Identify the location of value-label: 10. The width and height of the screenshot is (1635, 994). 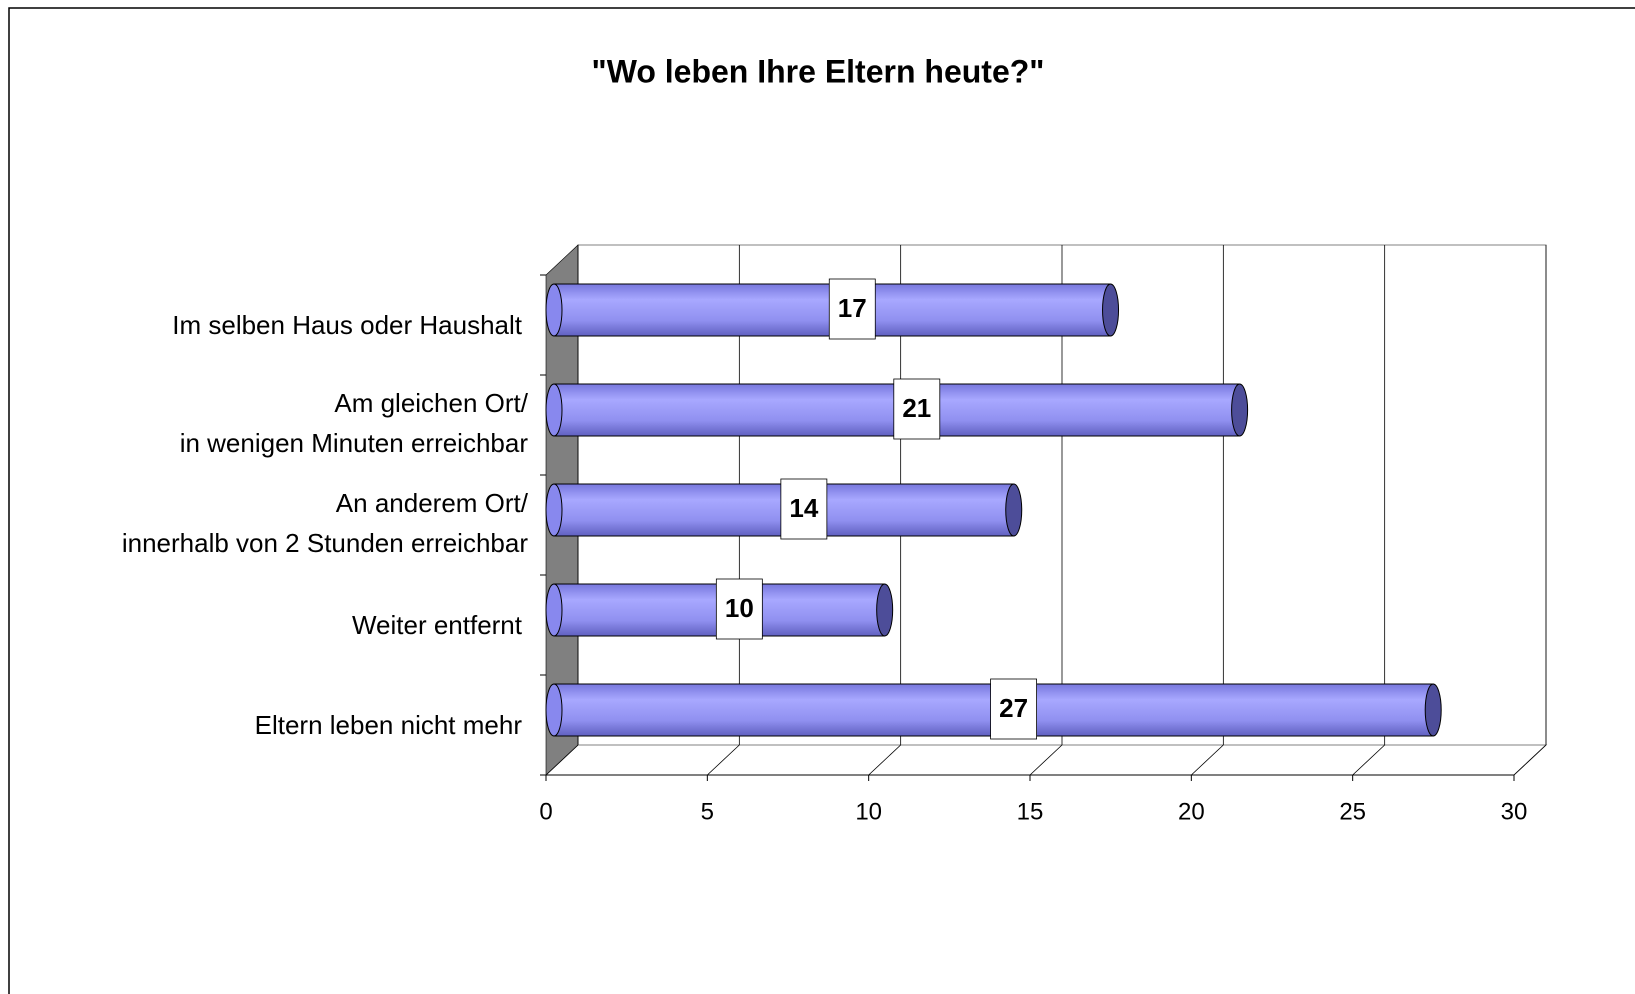
(739, 608).